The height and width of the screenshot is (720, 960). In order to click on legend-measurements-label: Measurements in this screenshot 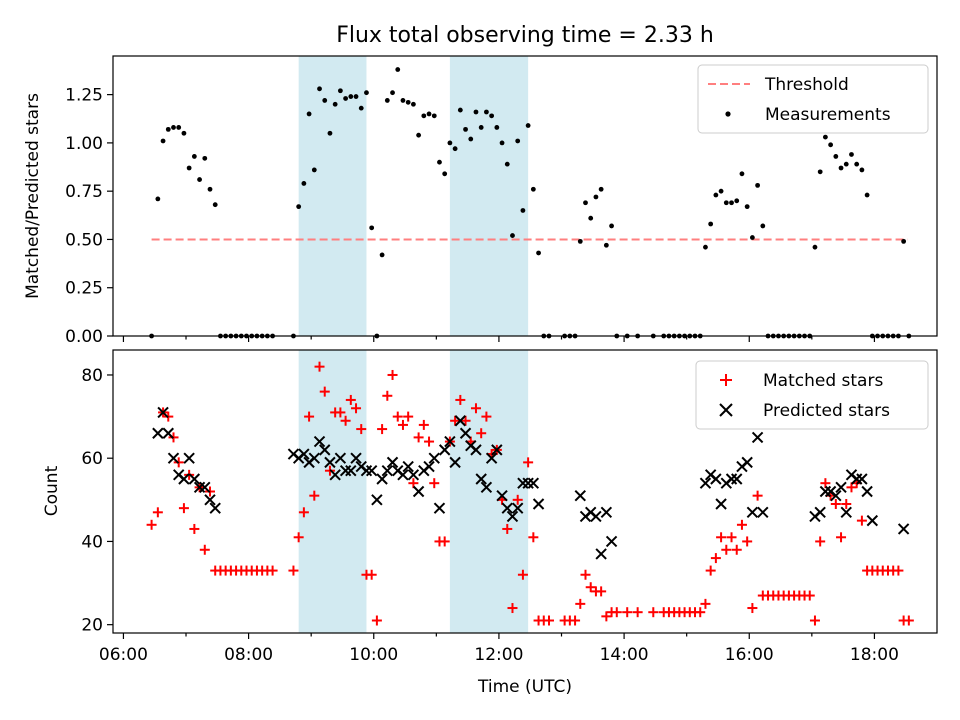, I will do `click(828, 115)`.